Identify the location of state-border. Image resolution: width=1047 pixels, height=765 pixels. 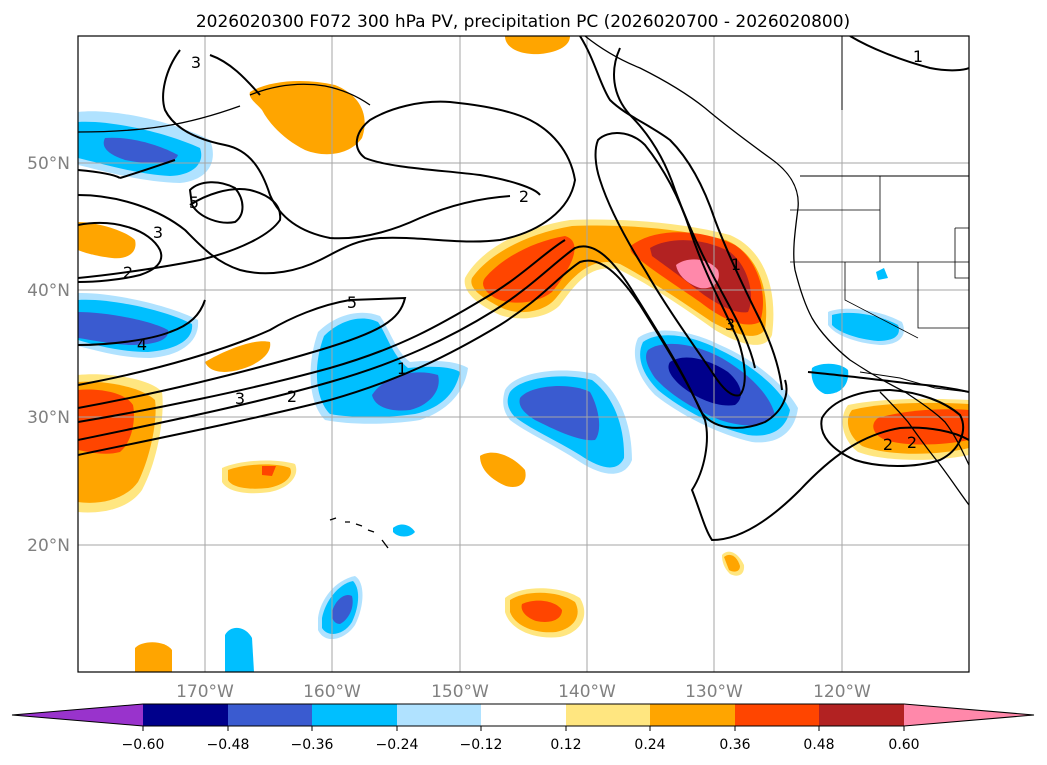
(879, 257).